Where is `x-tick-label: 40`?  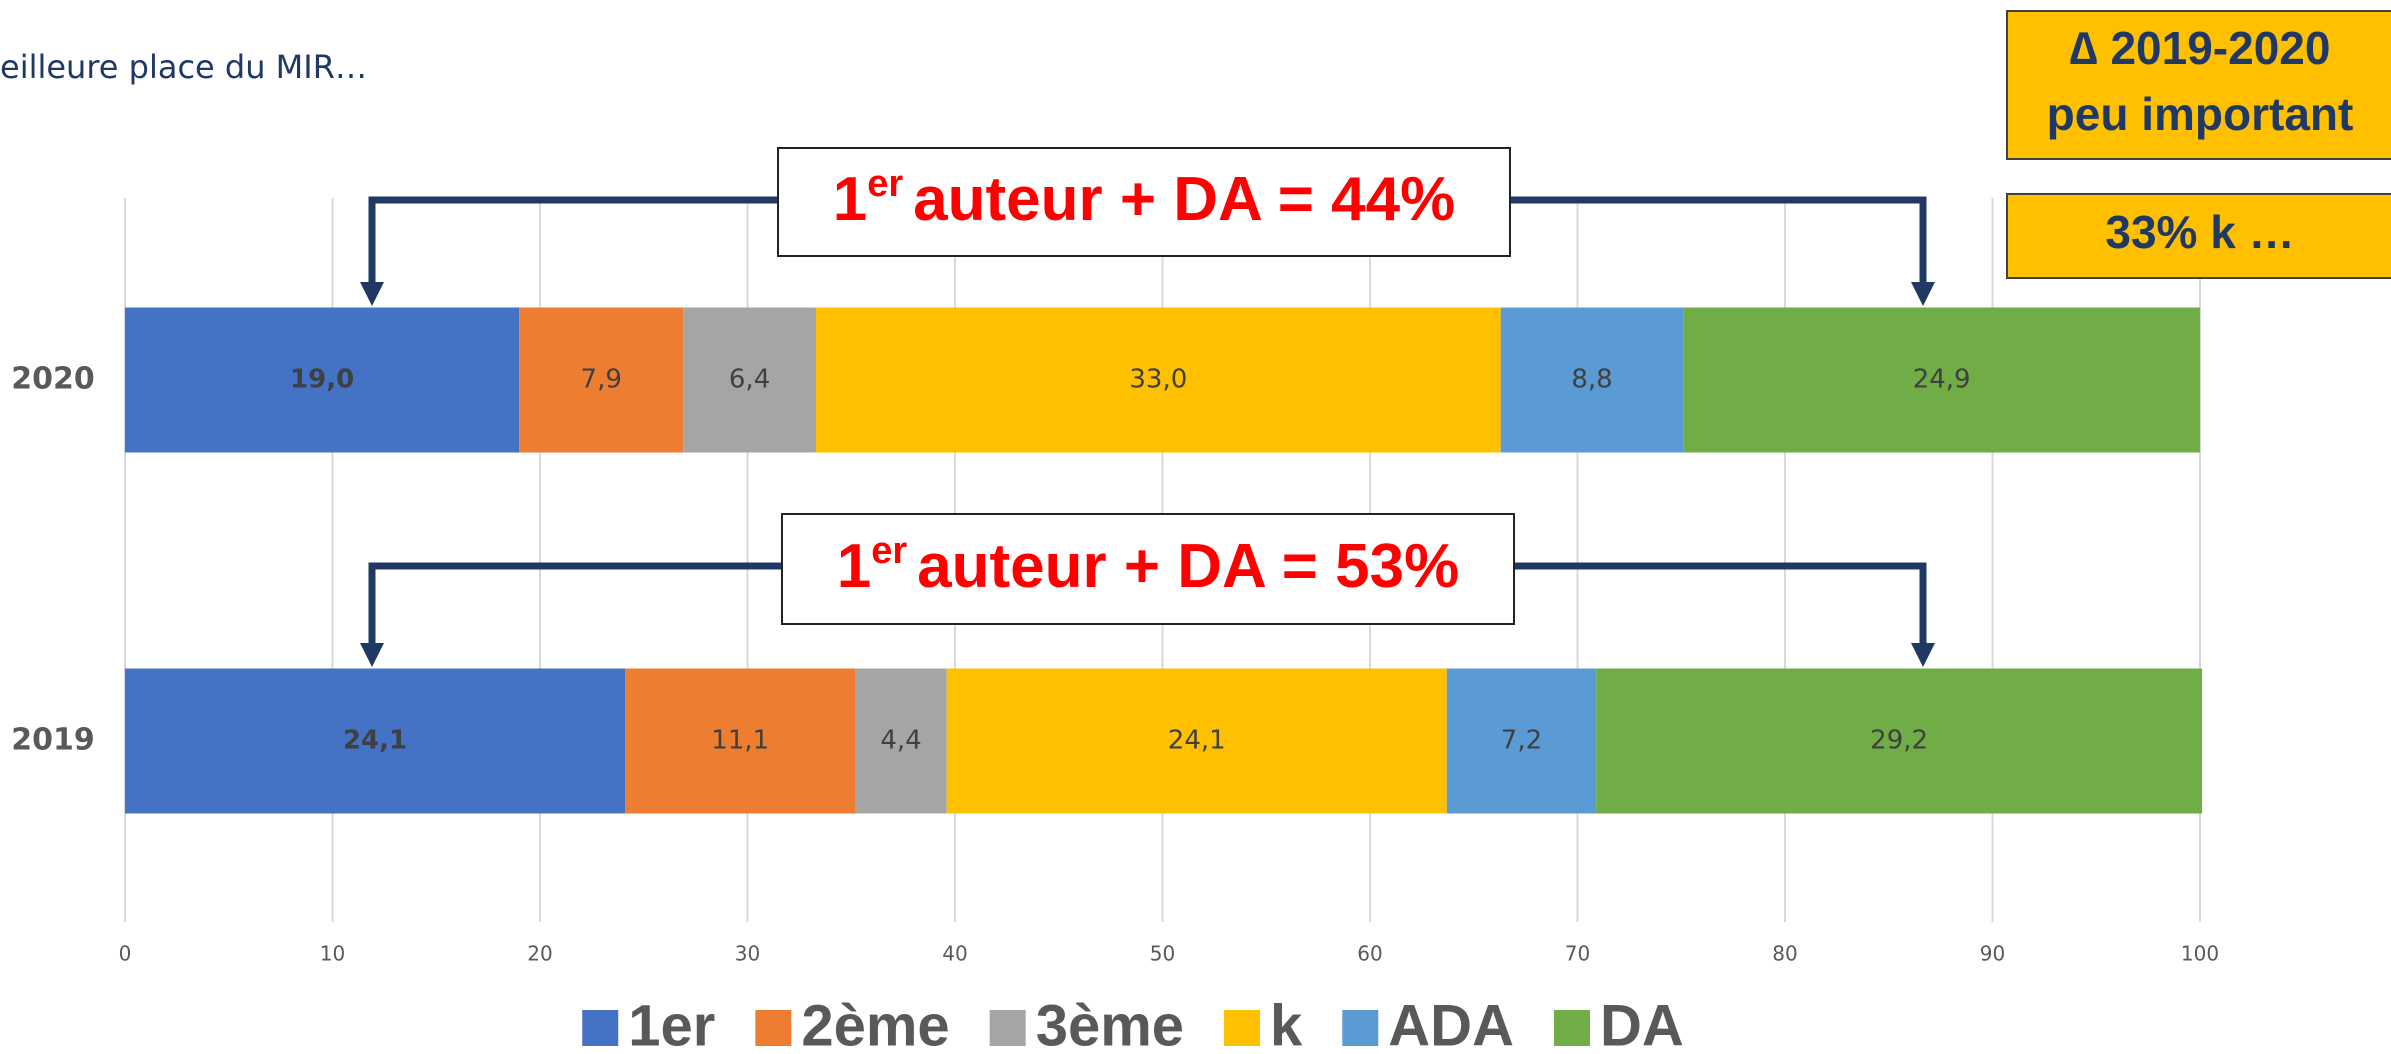
x-tick-label: 40 is located at coordinates (954, 954).